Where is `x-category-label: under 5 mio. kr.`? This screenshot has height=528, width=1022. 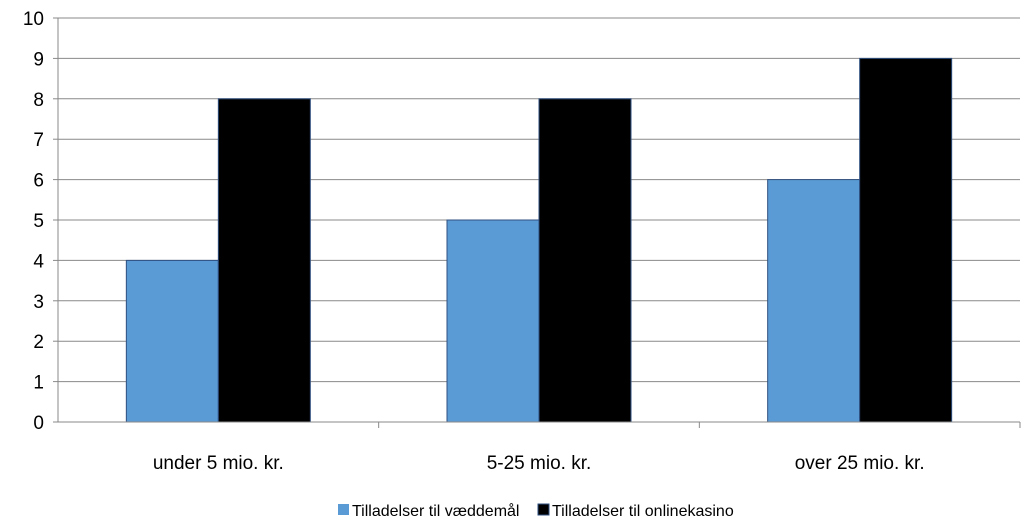 x-category-label: under 5 mio. kr. is located at coordinates (218, 463).